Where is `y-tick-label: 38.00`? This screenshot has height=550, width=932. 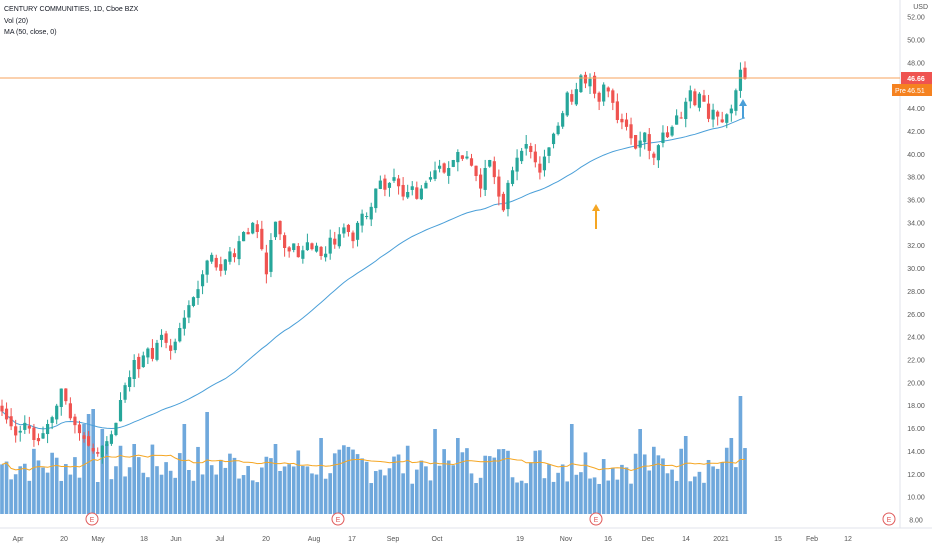 y-tick-label: 38.00 is located at coordinates (916, 178).